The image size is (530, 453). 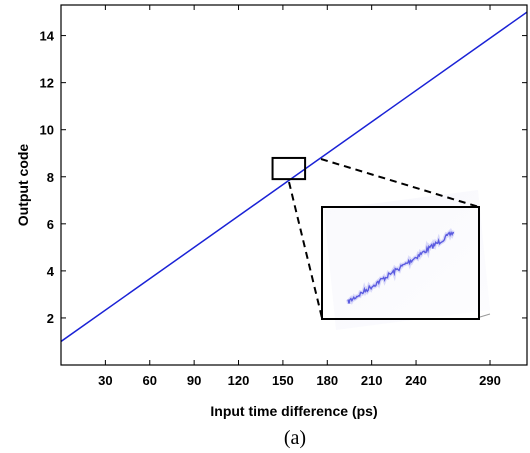 What do you see at coordinates (47, 83) in the screenshot?
I see `y-tick-label: 12` at bounding box center [47, 83].